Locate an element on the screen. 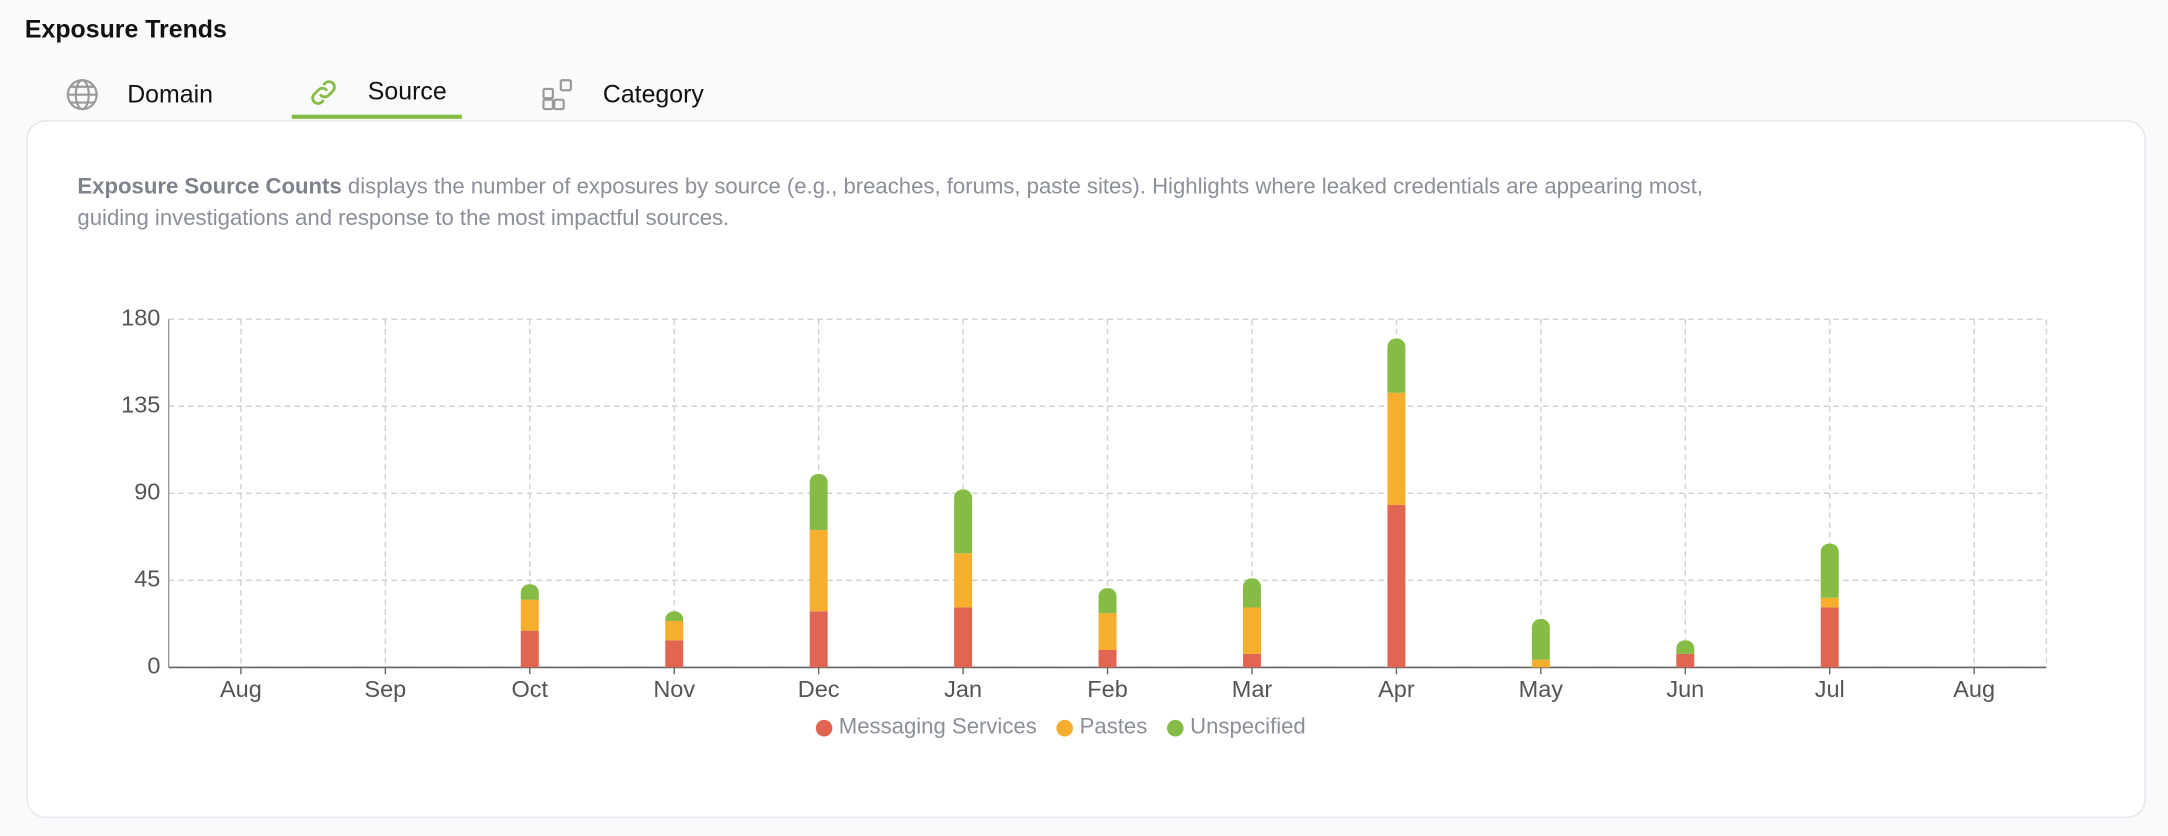 The image size is (2168, 836). x-tick-label: Oct is located at coordinates (530, 689).